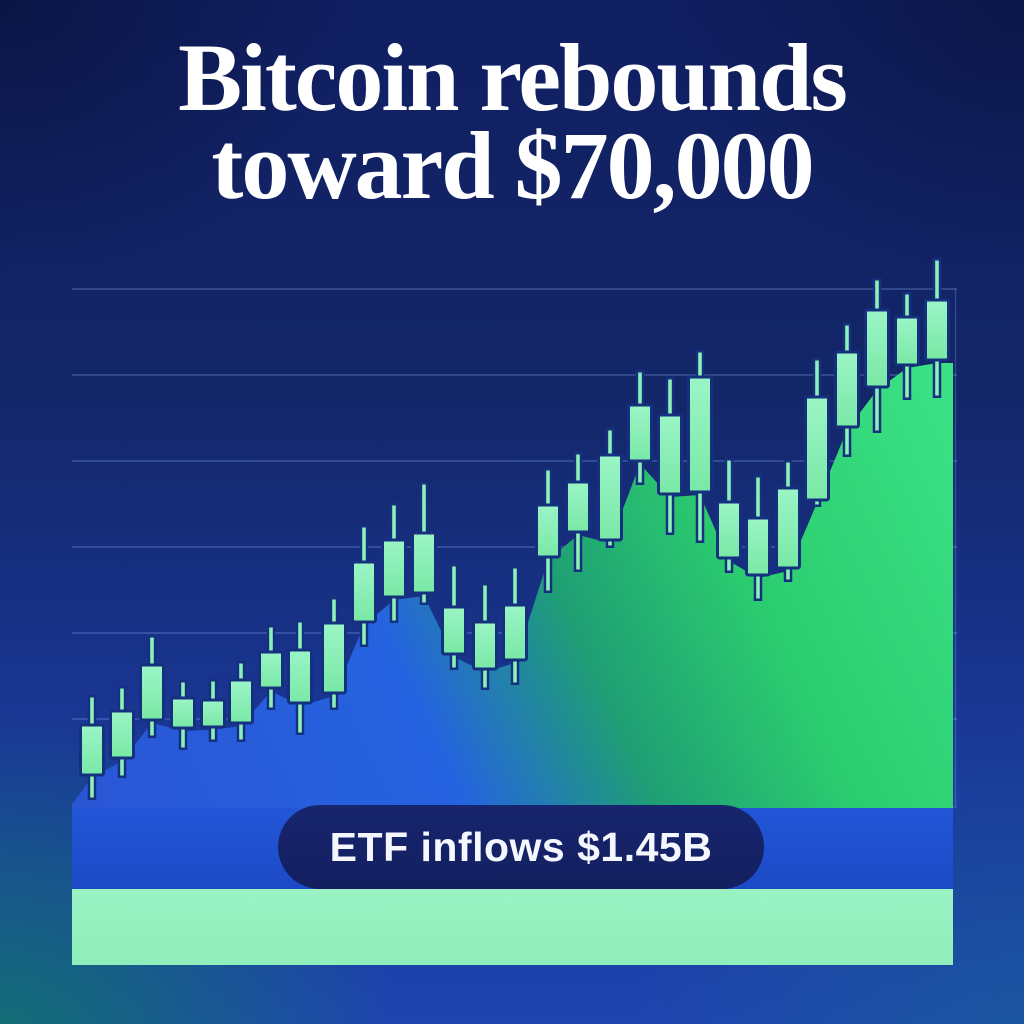 This screenshot has width=1024, height=1024. Describe the element at coordinates (512, 927) in the screenshot. I see `bottom-green-bar` at that location.